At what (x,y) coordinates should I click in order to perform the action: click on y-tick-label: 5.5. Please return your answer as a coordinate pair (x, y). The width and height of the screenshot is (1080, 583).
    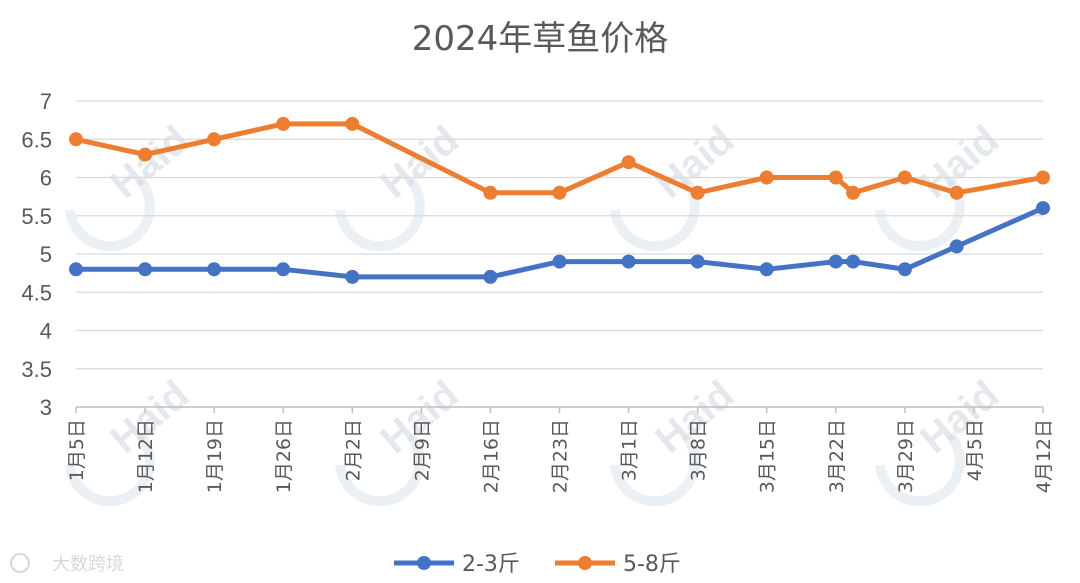
    Looking at the image, I should click on (36, 216).